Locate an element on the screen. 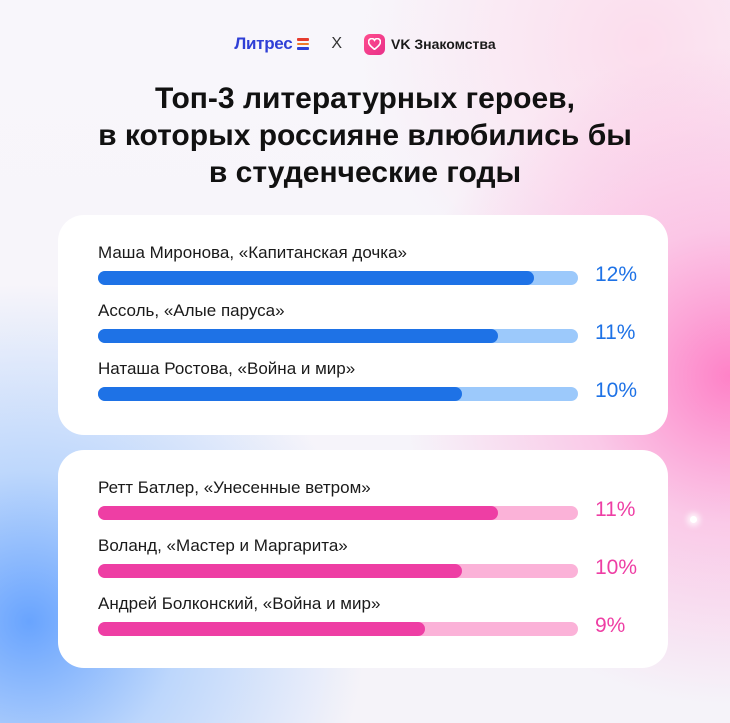 The width and height of the screenshot is (730, 723). sparkle-decoration is located at coordinates (693, 519).